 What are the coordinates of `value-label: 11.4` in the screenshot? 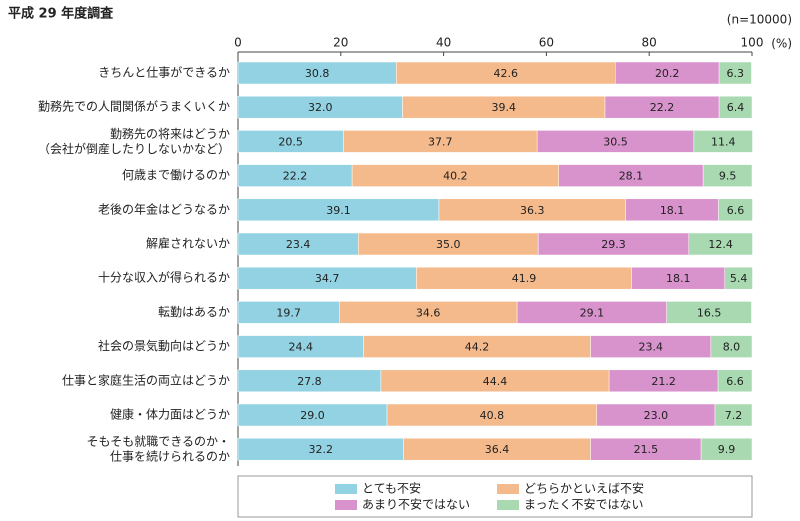 It's located at (723, 141).